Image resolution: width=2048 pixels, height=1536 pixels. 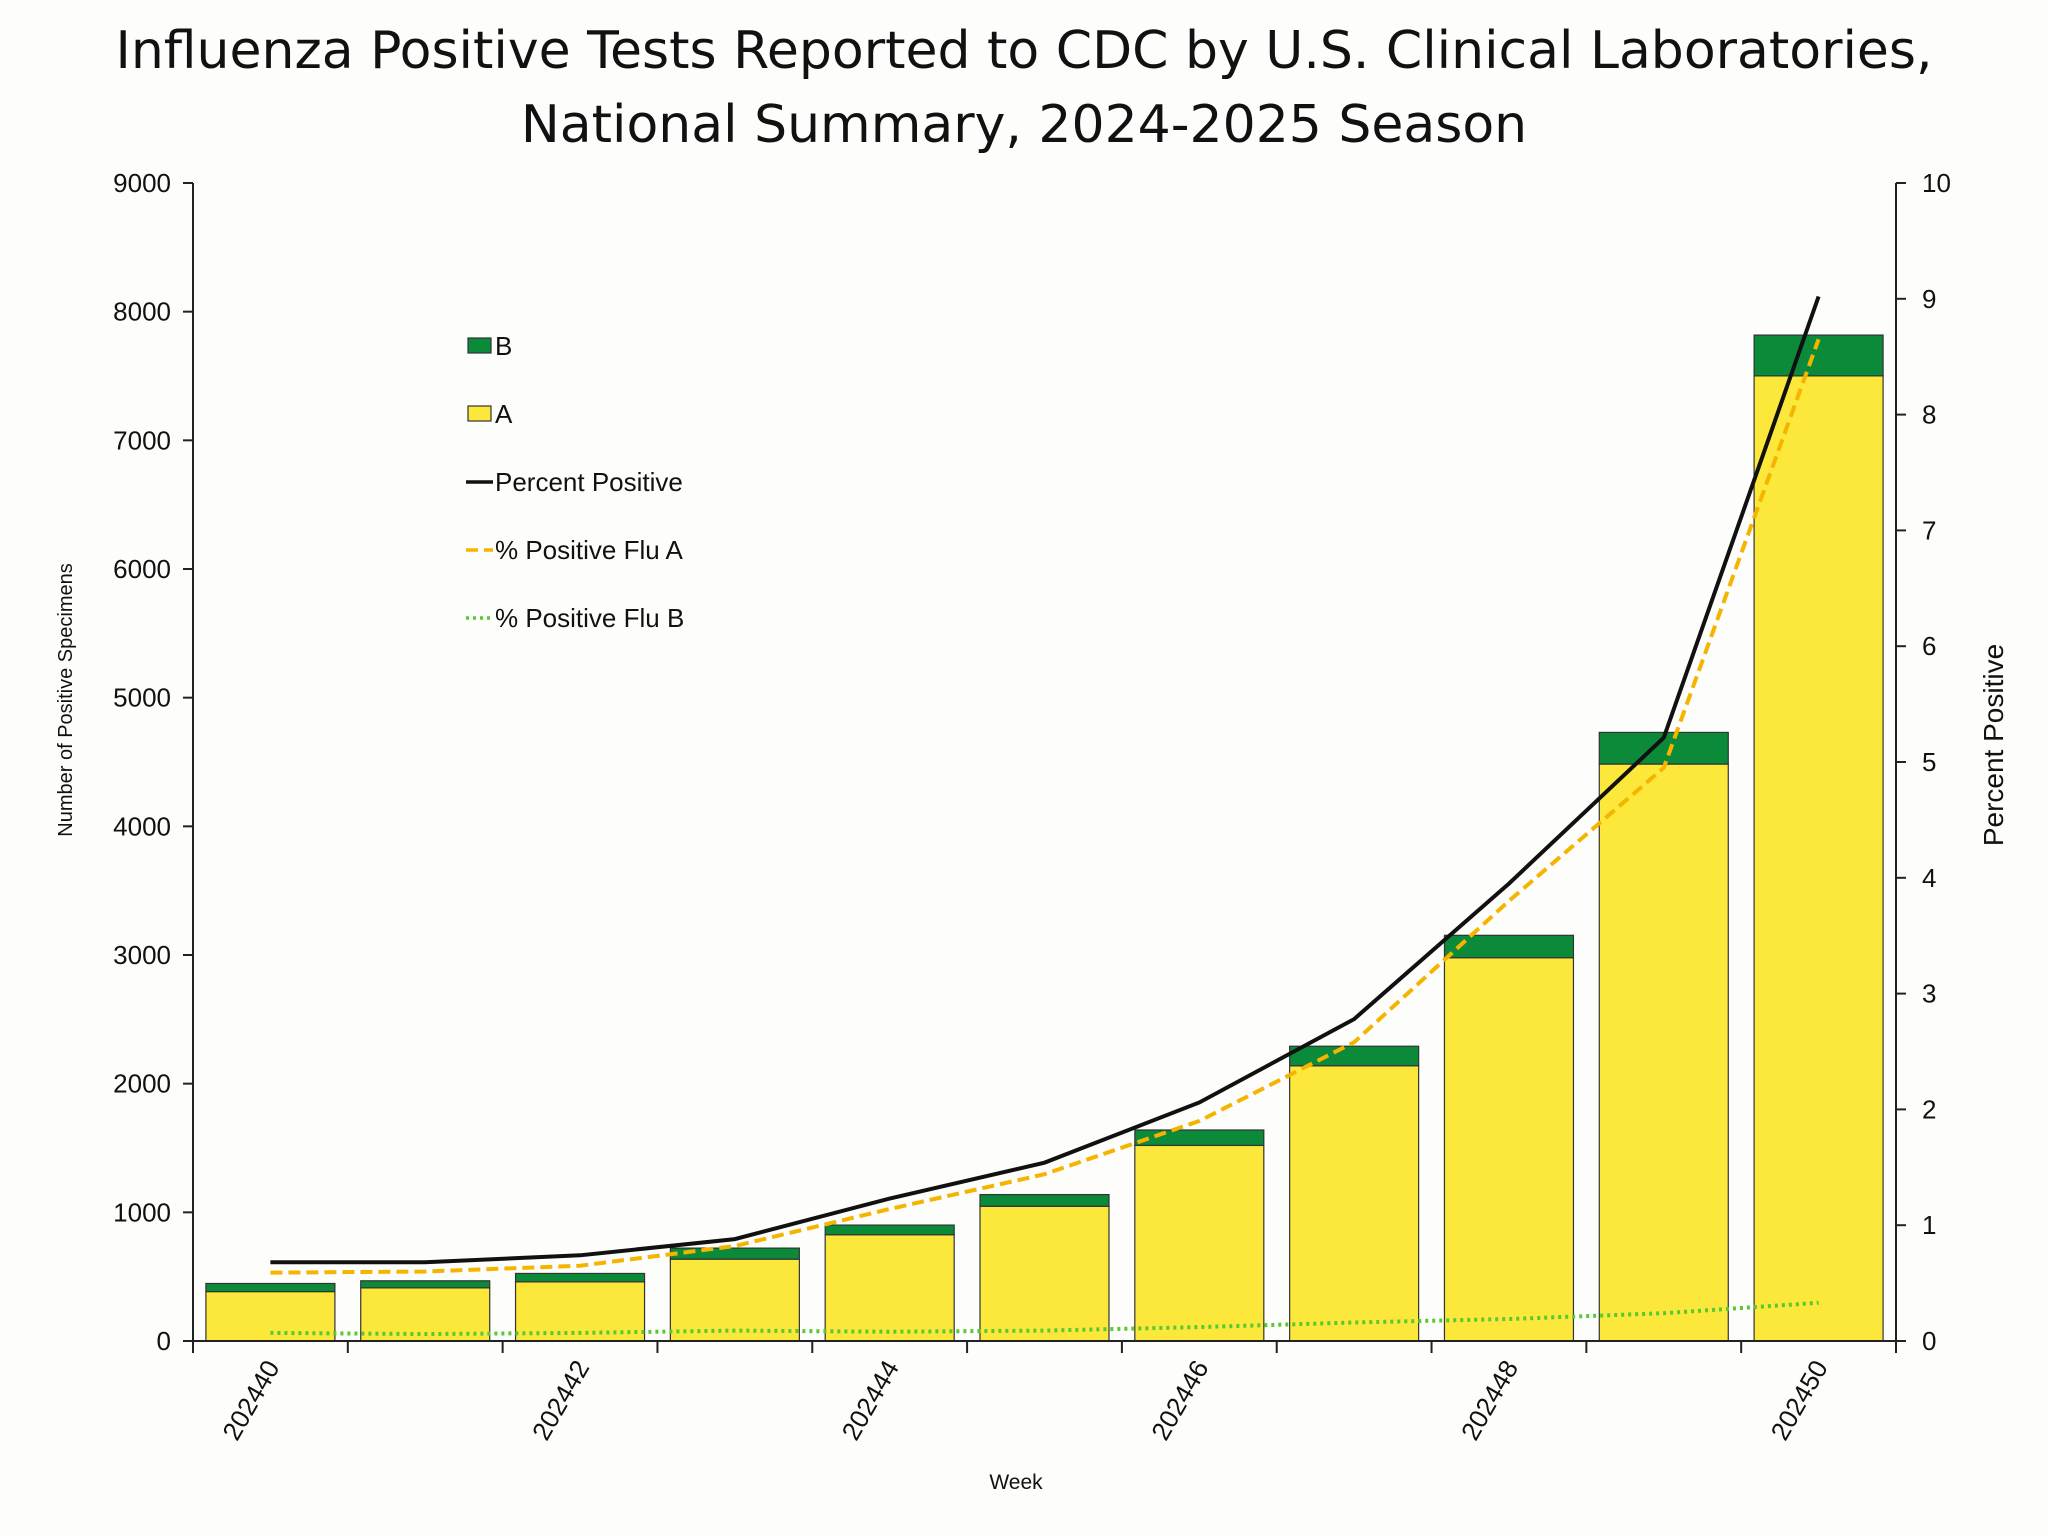 What do you see at coordinates (1929, 762) in the screenshot?
I see `y2-tick-label: 5` at bounding box center [1929, 762].